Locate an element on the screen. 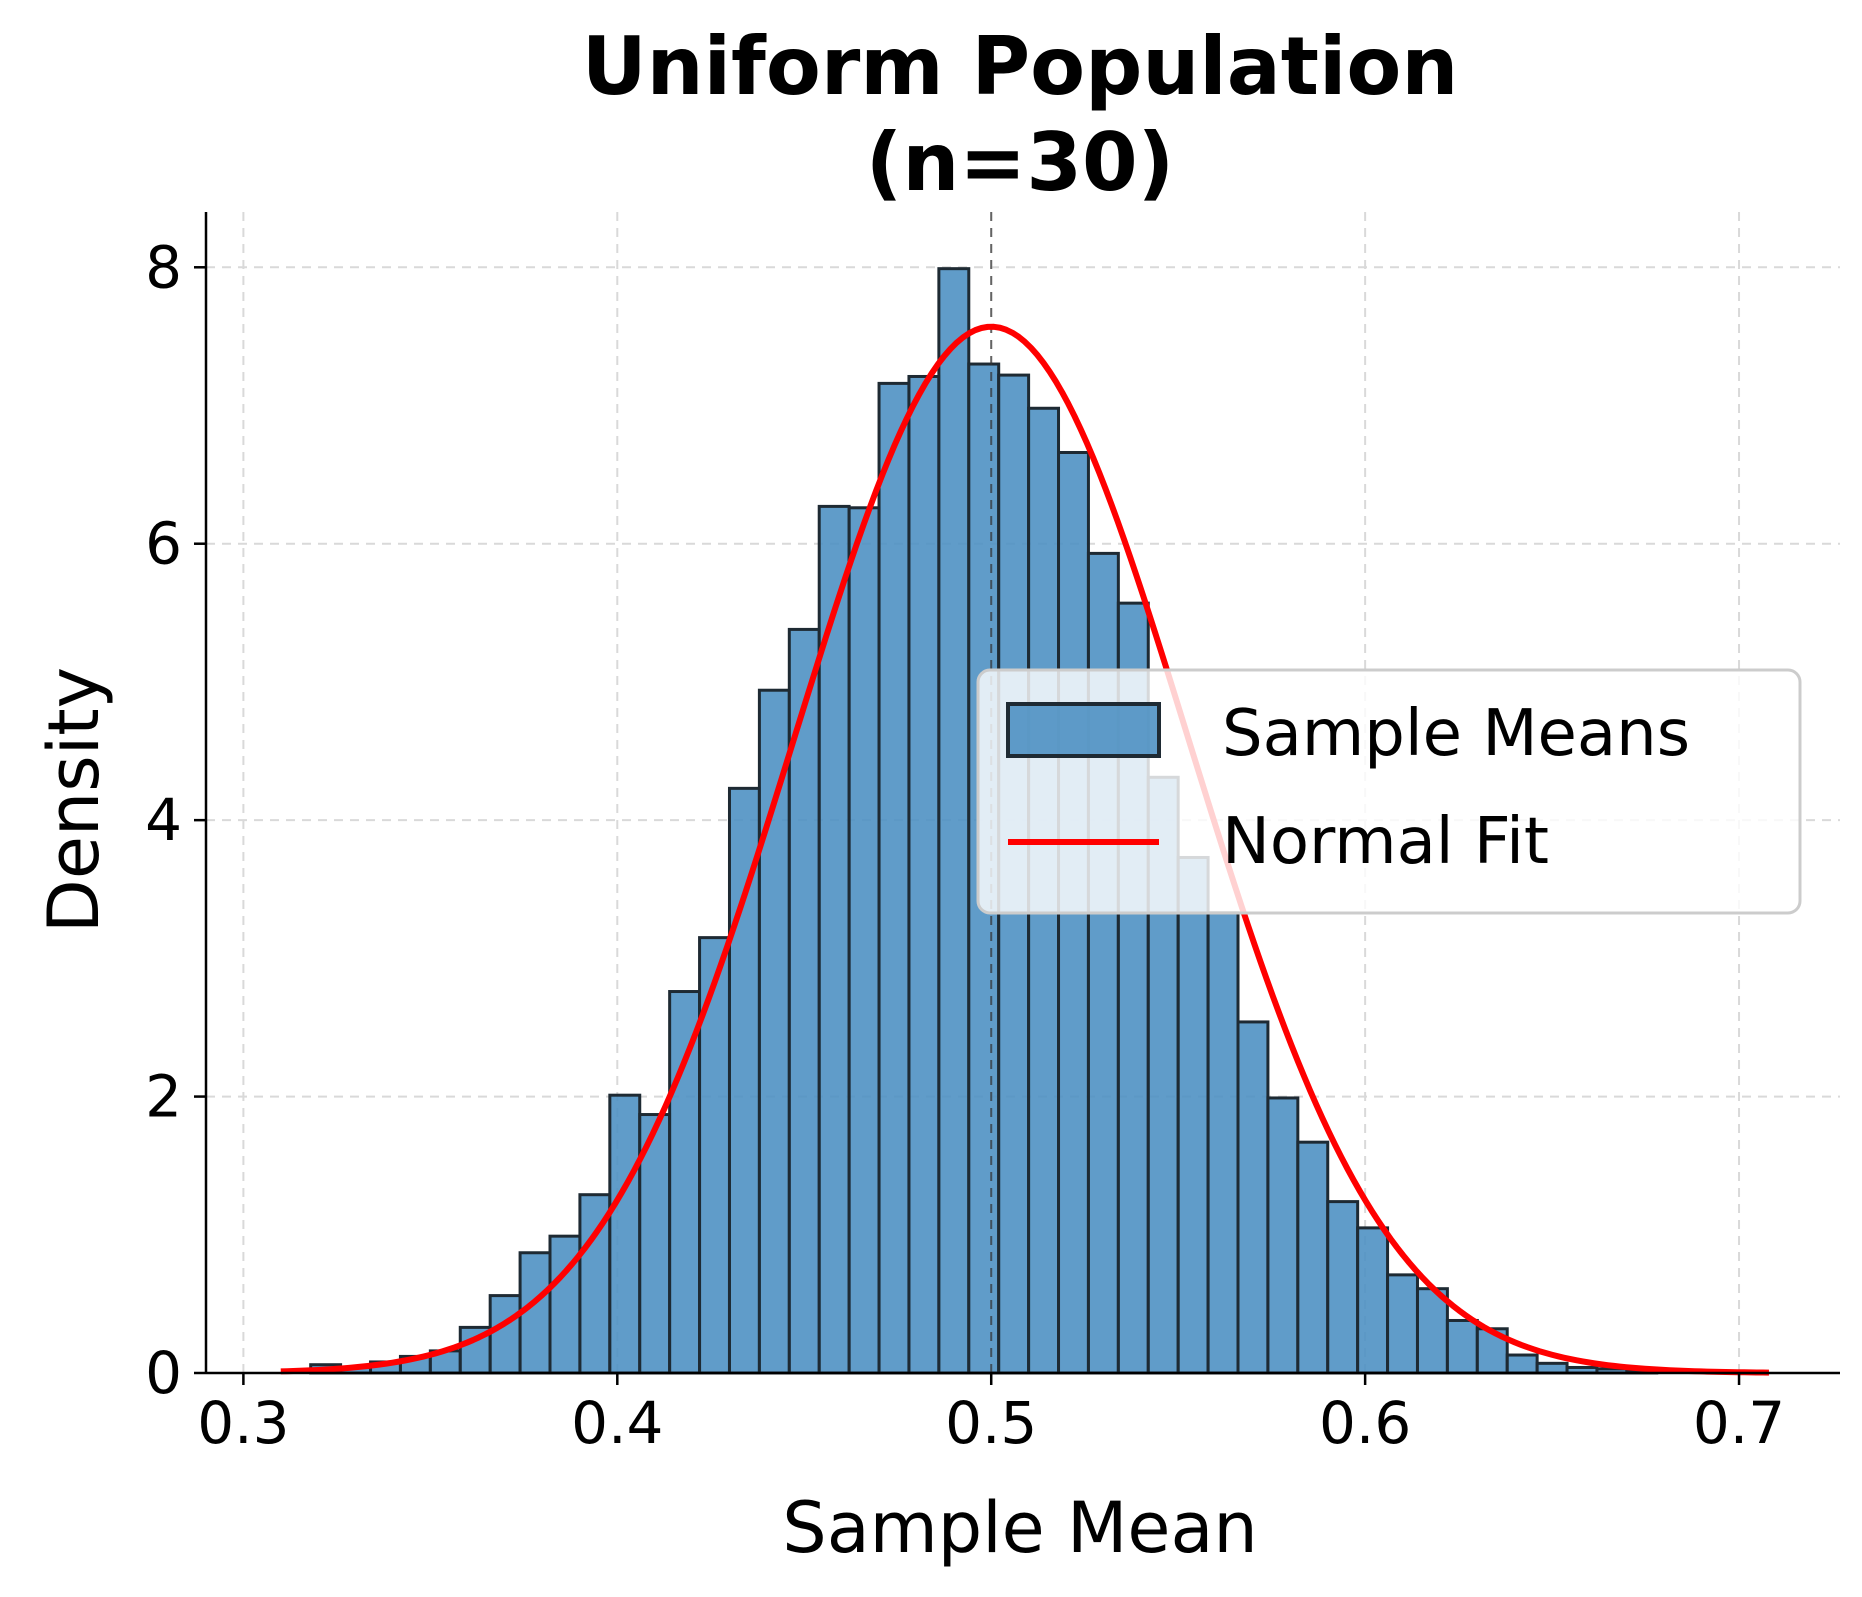 This screenshot has height=1597, width=1862. x-axis-label: Sample Mean is located at coordinates (1019, 1528).